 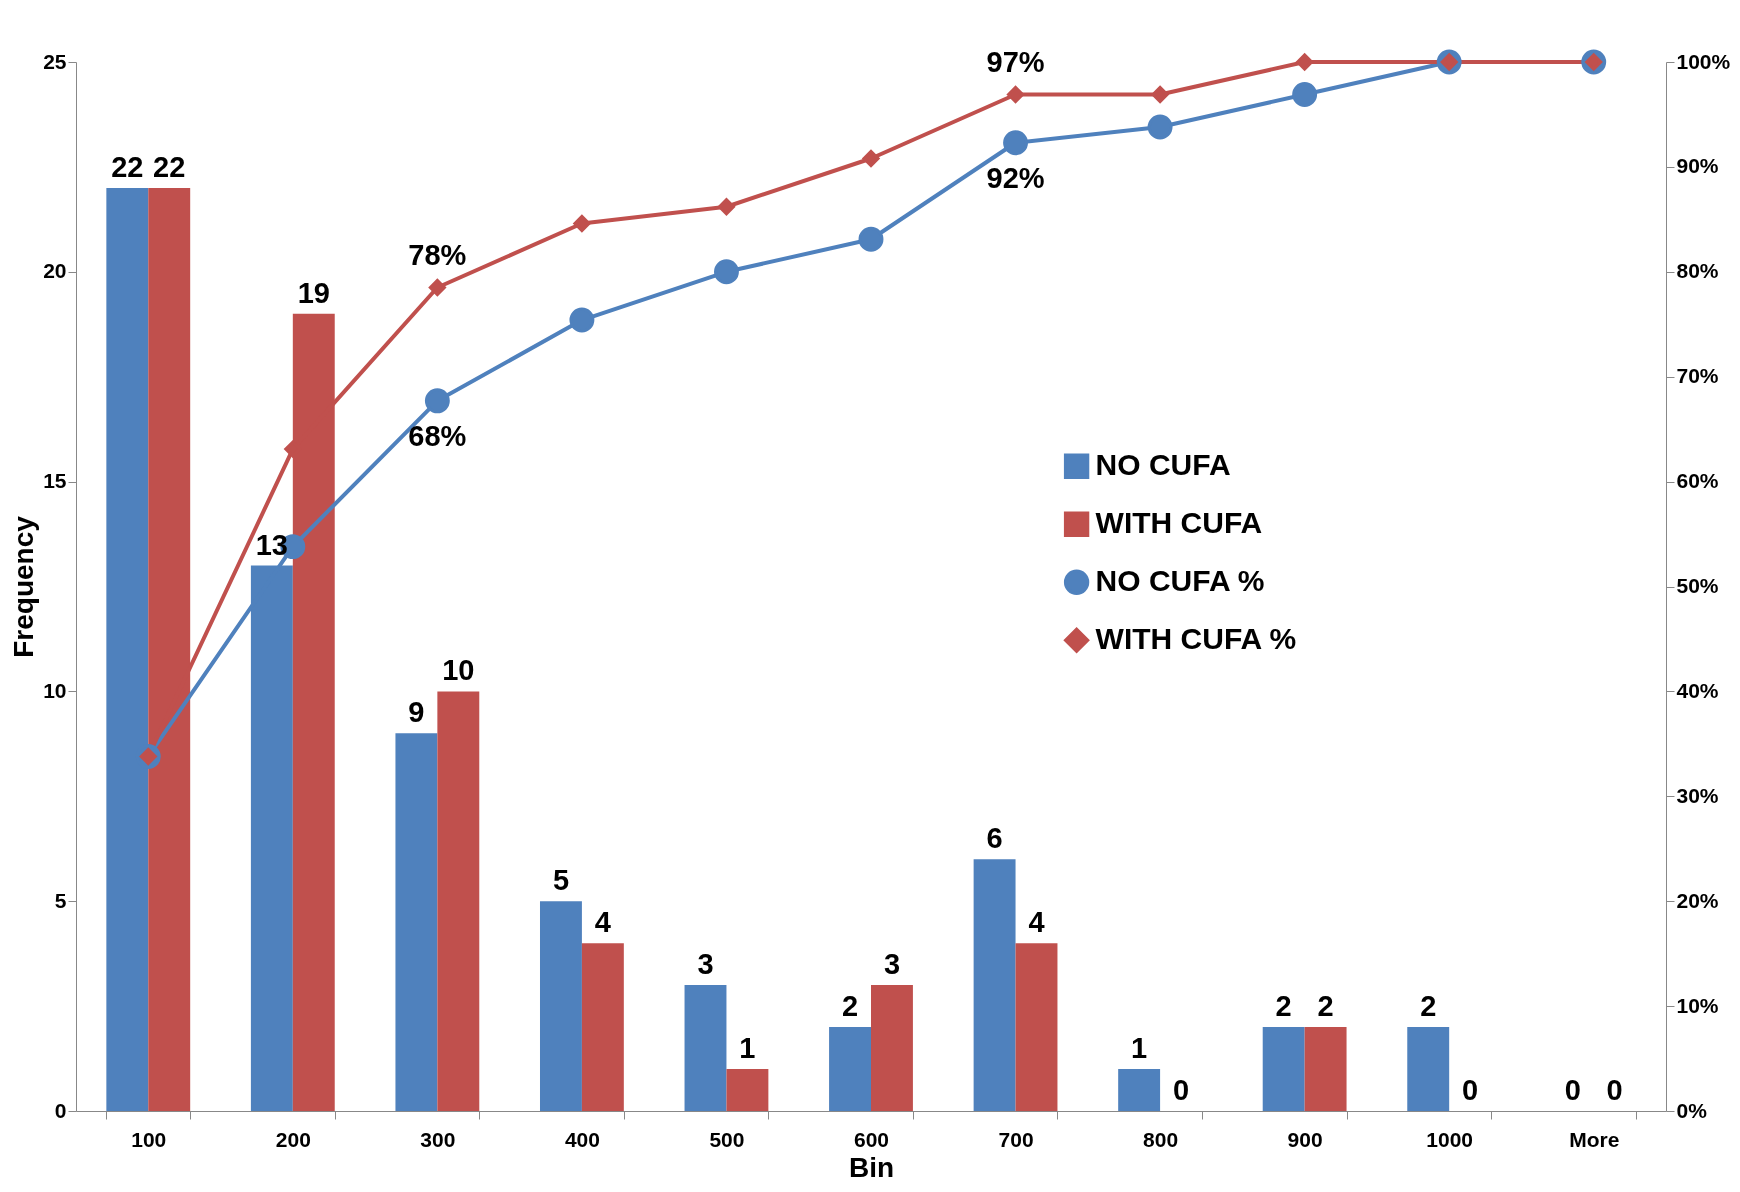 I want to click on data-label: 10, so click(x=458, y=670).